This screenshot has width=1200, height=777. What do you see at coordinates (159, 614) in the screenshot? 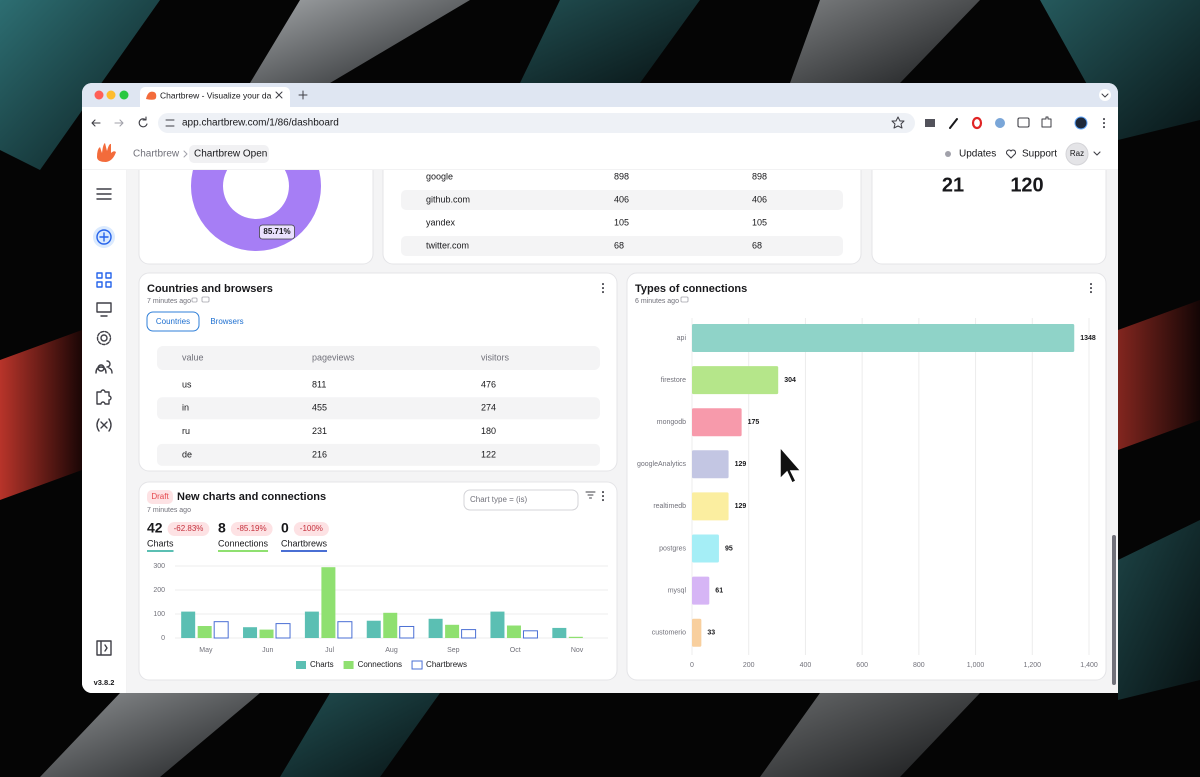
I see `y-tick-label: 100` at bounding box center [159, 614].